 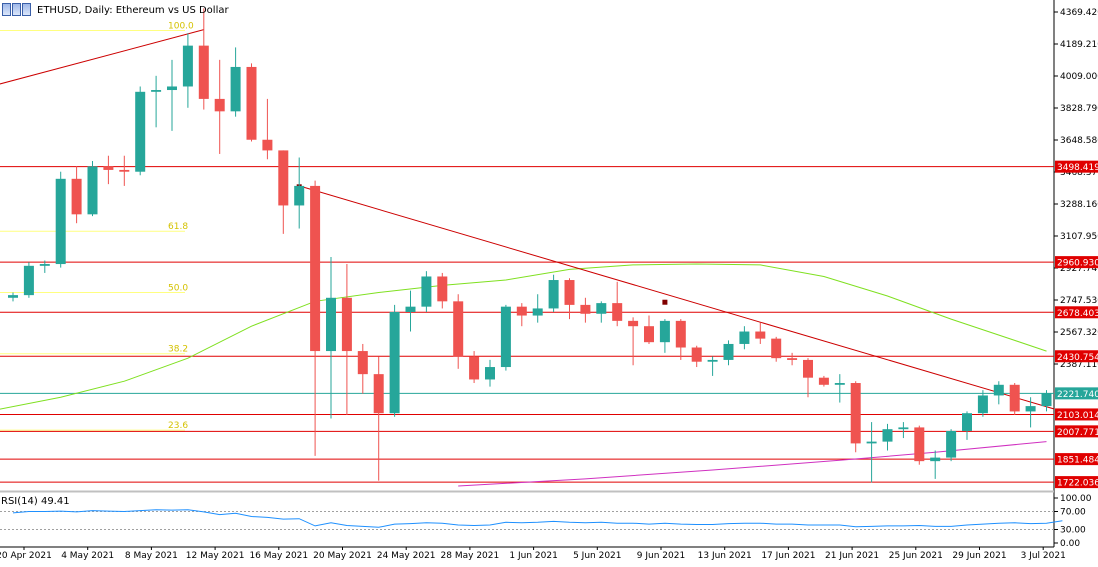 What do you see at coordinates (102, 57) in the screenshot?
I see `trendline` at bounding box center [102, 57].